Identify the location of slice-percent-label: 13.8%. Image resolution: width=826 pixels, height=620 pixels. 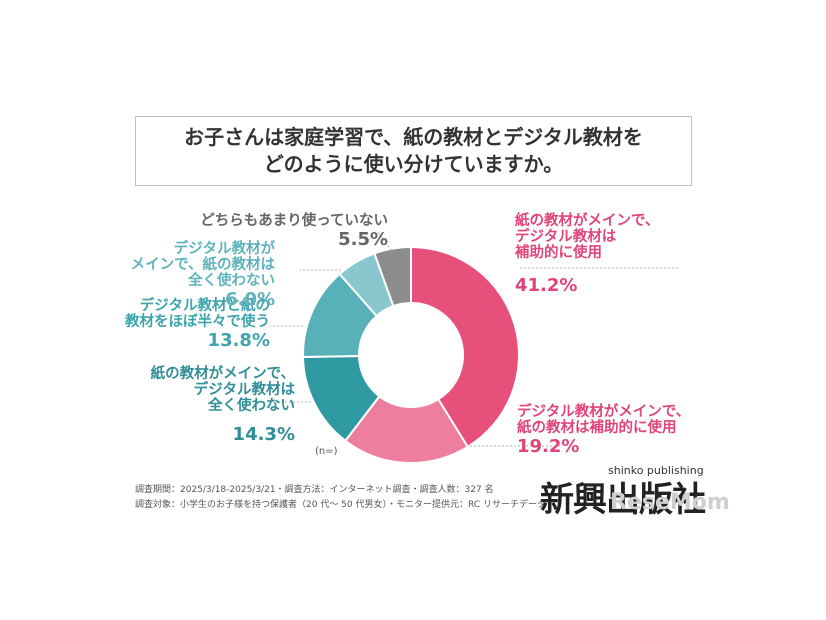
(238, 340).